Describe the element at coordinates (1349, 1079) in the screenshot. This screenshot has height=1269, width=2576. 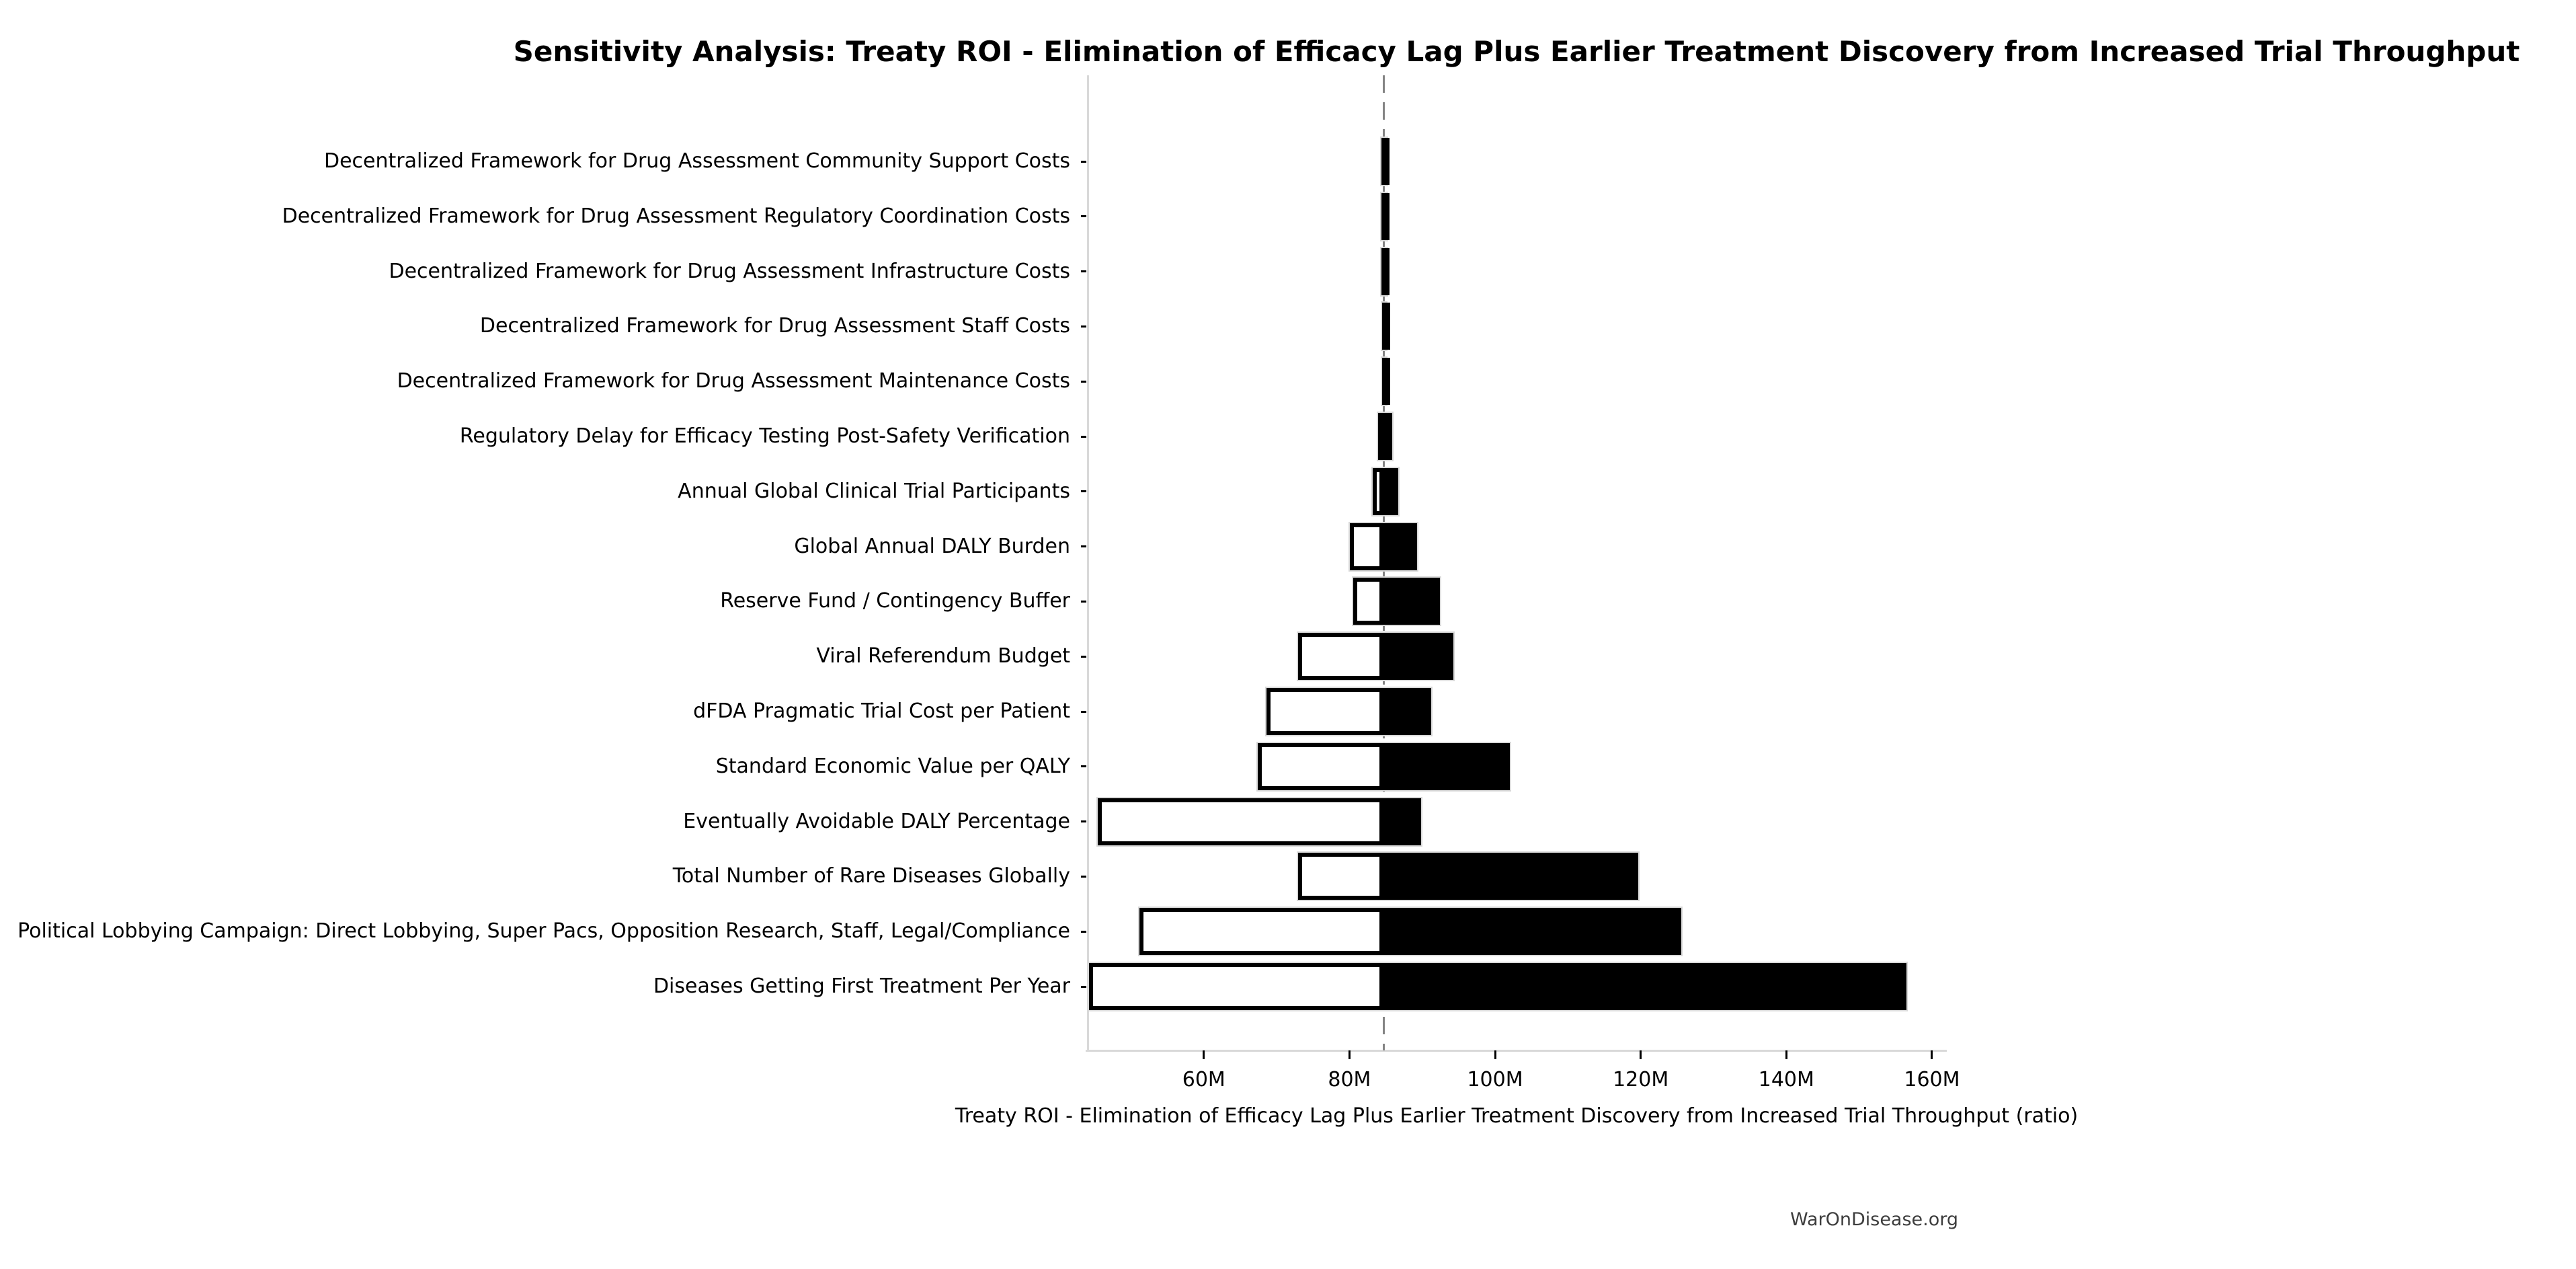
I see `x-axis-tick-label: 80M` at that location.